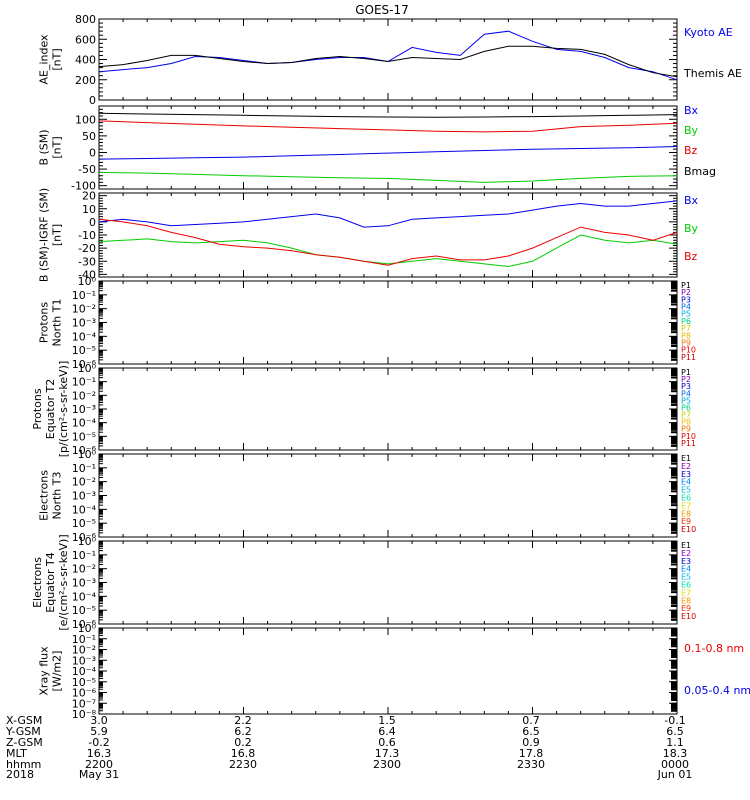  What do you see at coordinates (243, 731) in the screenshot?
I see `ephemeris-value: 6.2` at bounding box center [243, 731].